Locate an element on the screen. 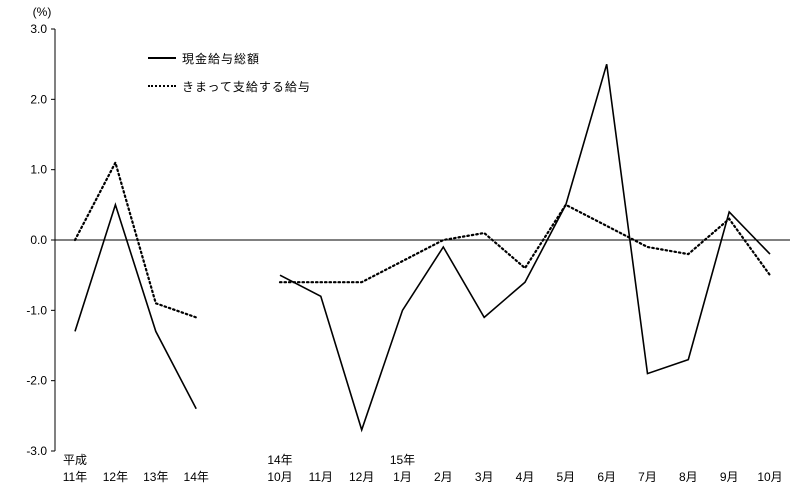  series-line-total-cash-earnings is located at coordinates (135, 306).